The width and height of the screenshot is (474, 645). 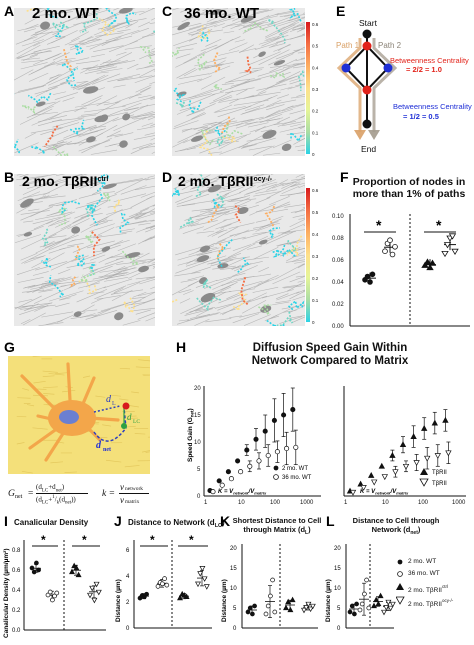 I want to click on legend-item-4: 2 mo. TβRIIocy-/-, so click(x=430, y=603).